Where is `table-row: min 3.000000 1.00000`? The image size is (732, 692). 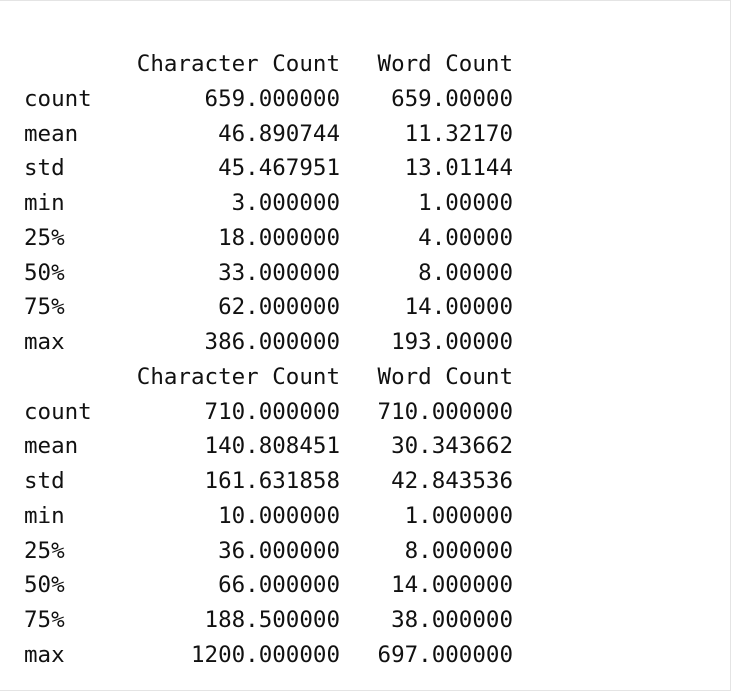 table-row: min 3.000000 1.00000 is located at coordinates (268, 203).